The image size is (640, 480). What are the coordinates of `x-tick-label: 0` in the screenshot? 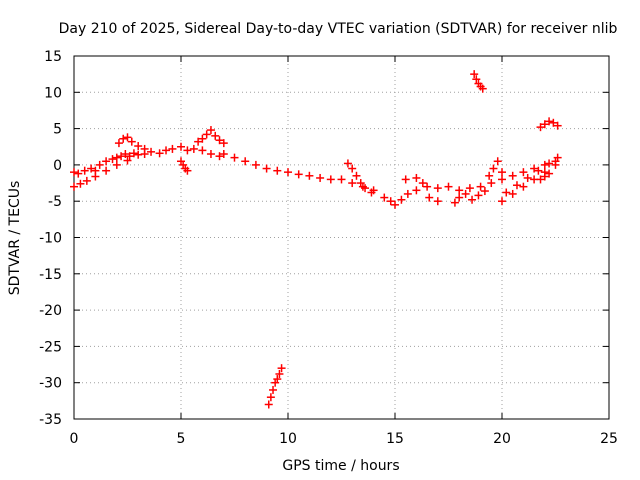 It's located at (74, 439).